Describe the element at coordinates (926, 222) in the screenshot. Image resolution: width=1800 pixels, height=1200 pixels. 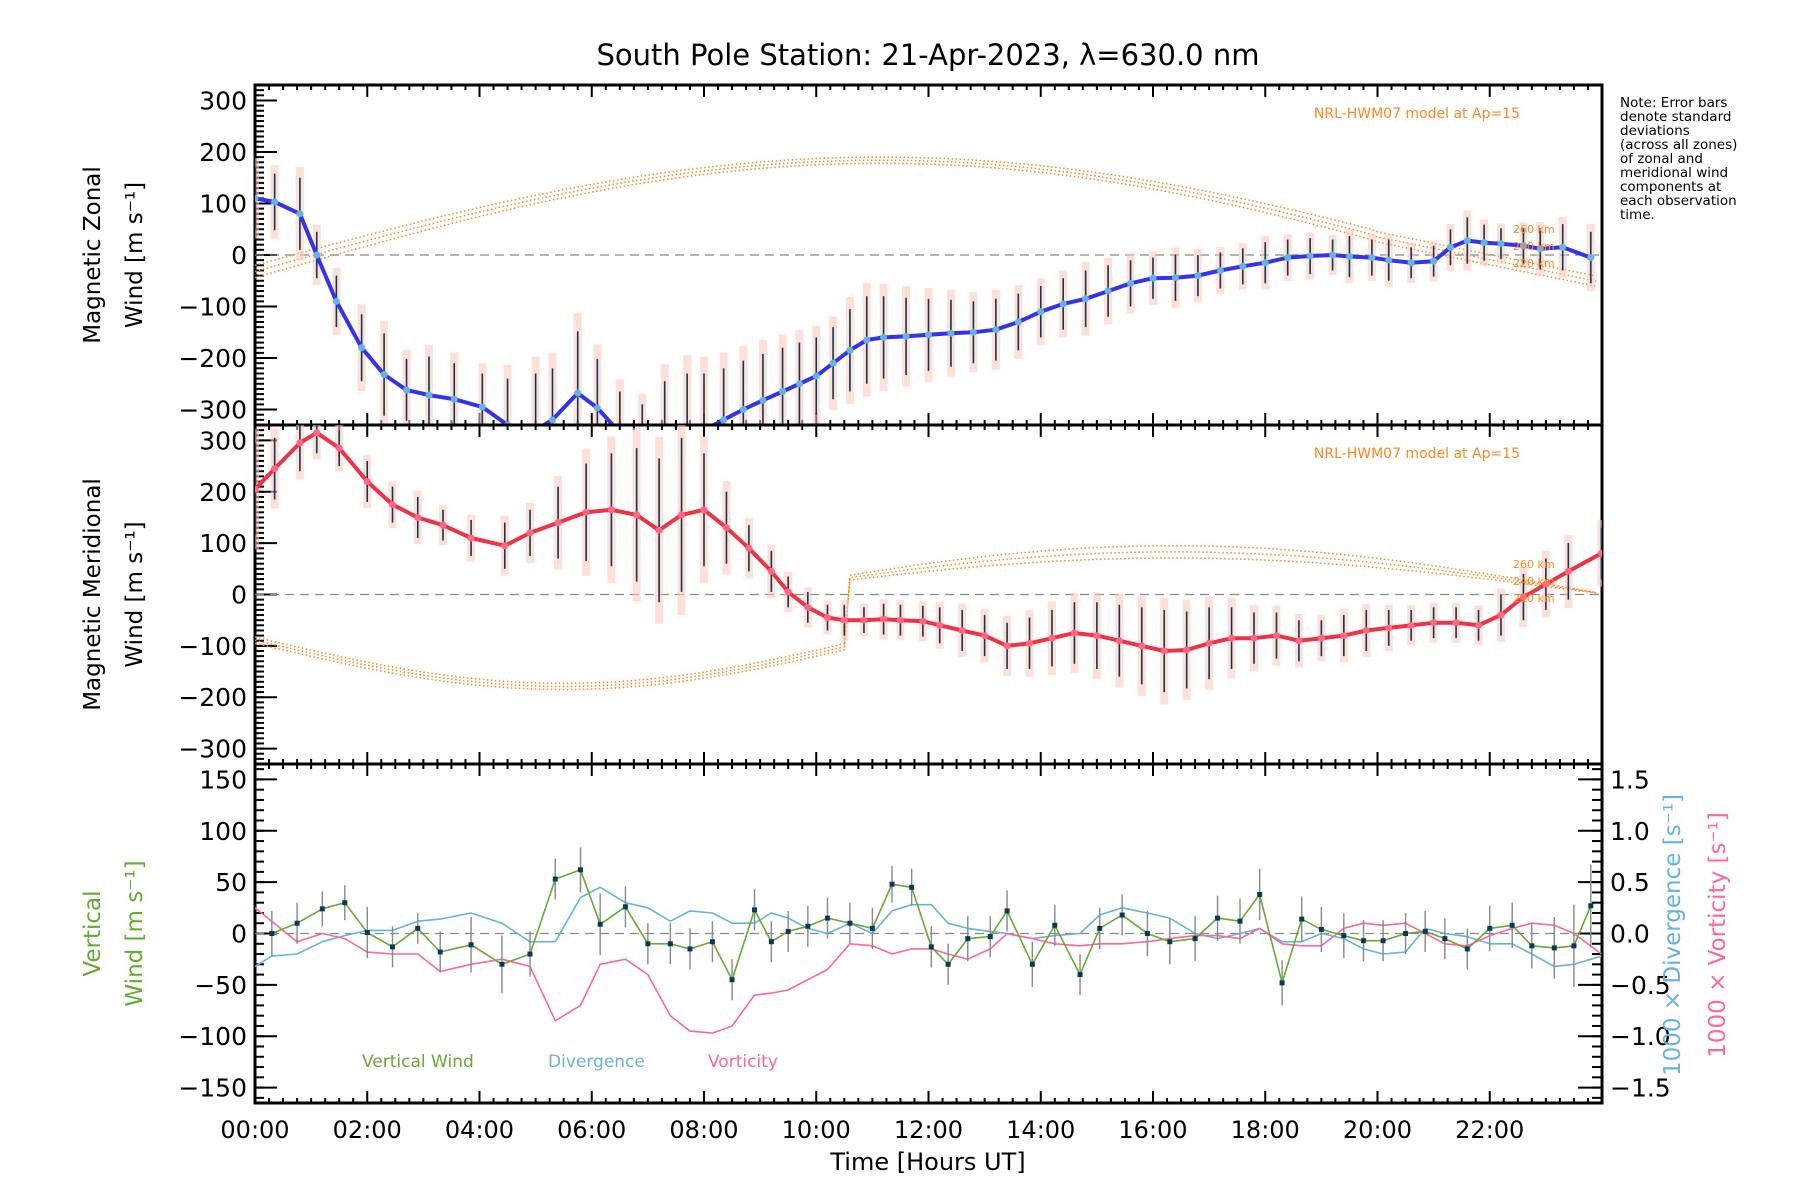
I see `model-curves` at that location.